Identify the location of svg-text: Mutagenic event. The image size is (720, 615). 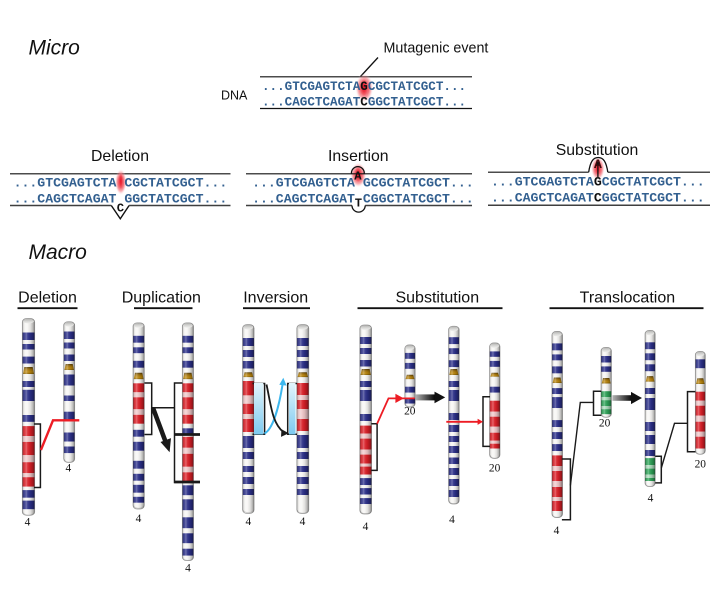
(436, 49).